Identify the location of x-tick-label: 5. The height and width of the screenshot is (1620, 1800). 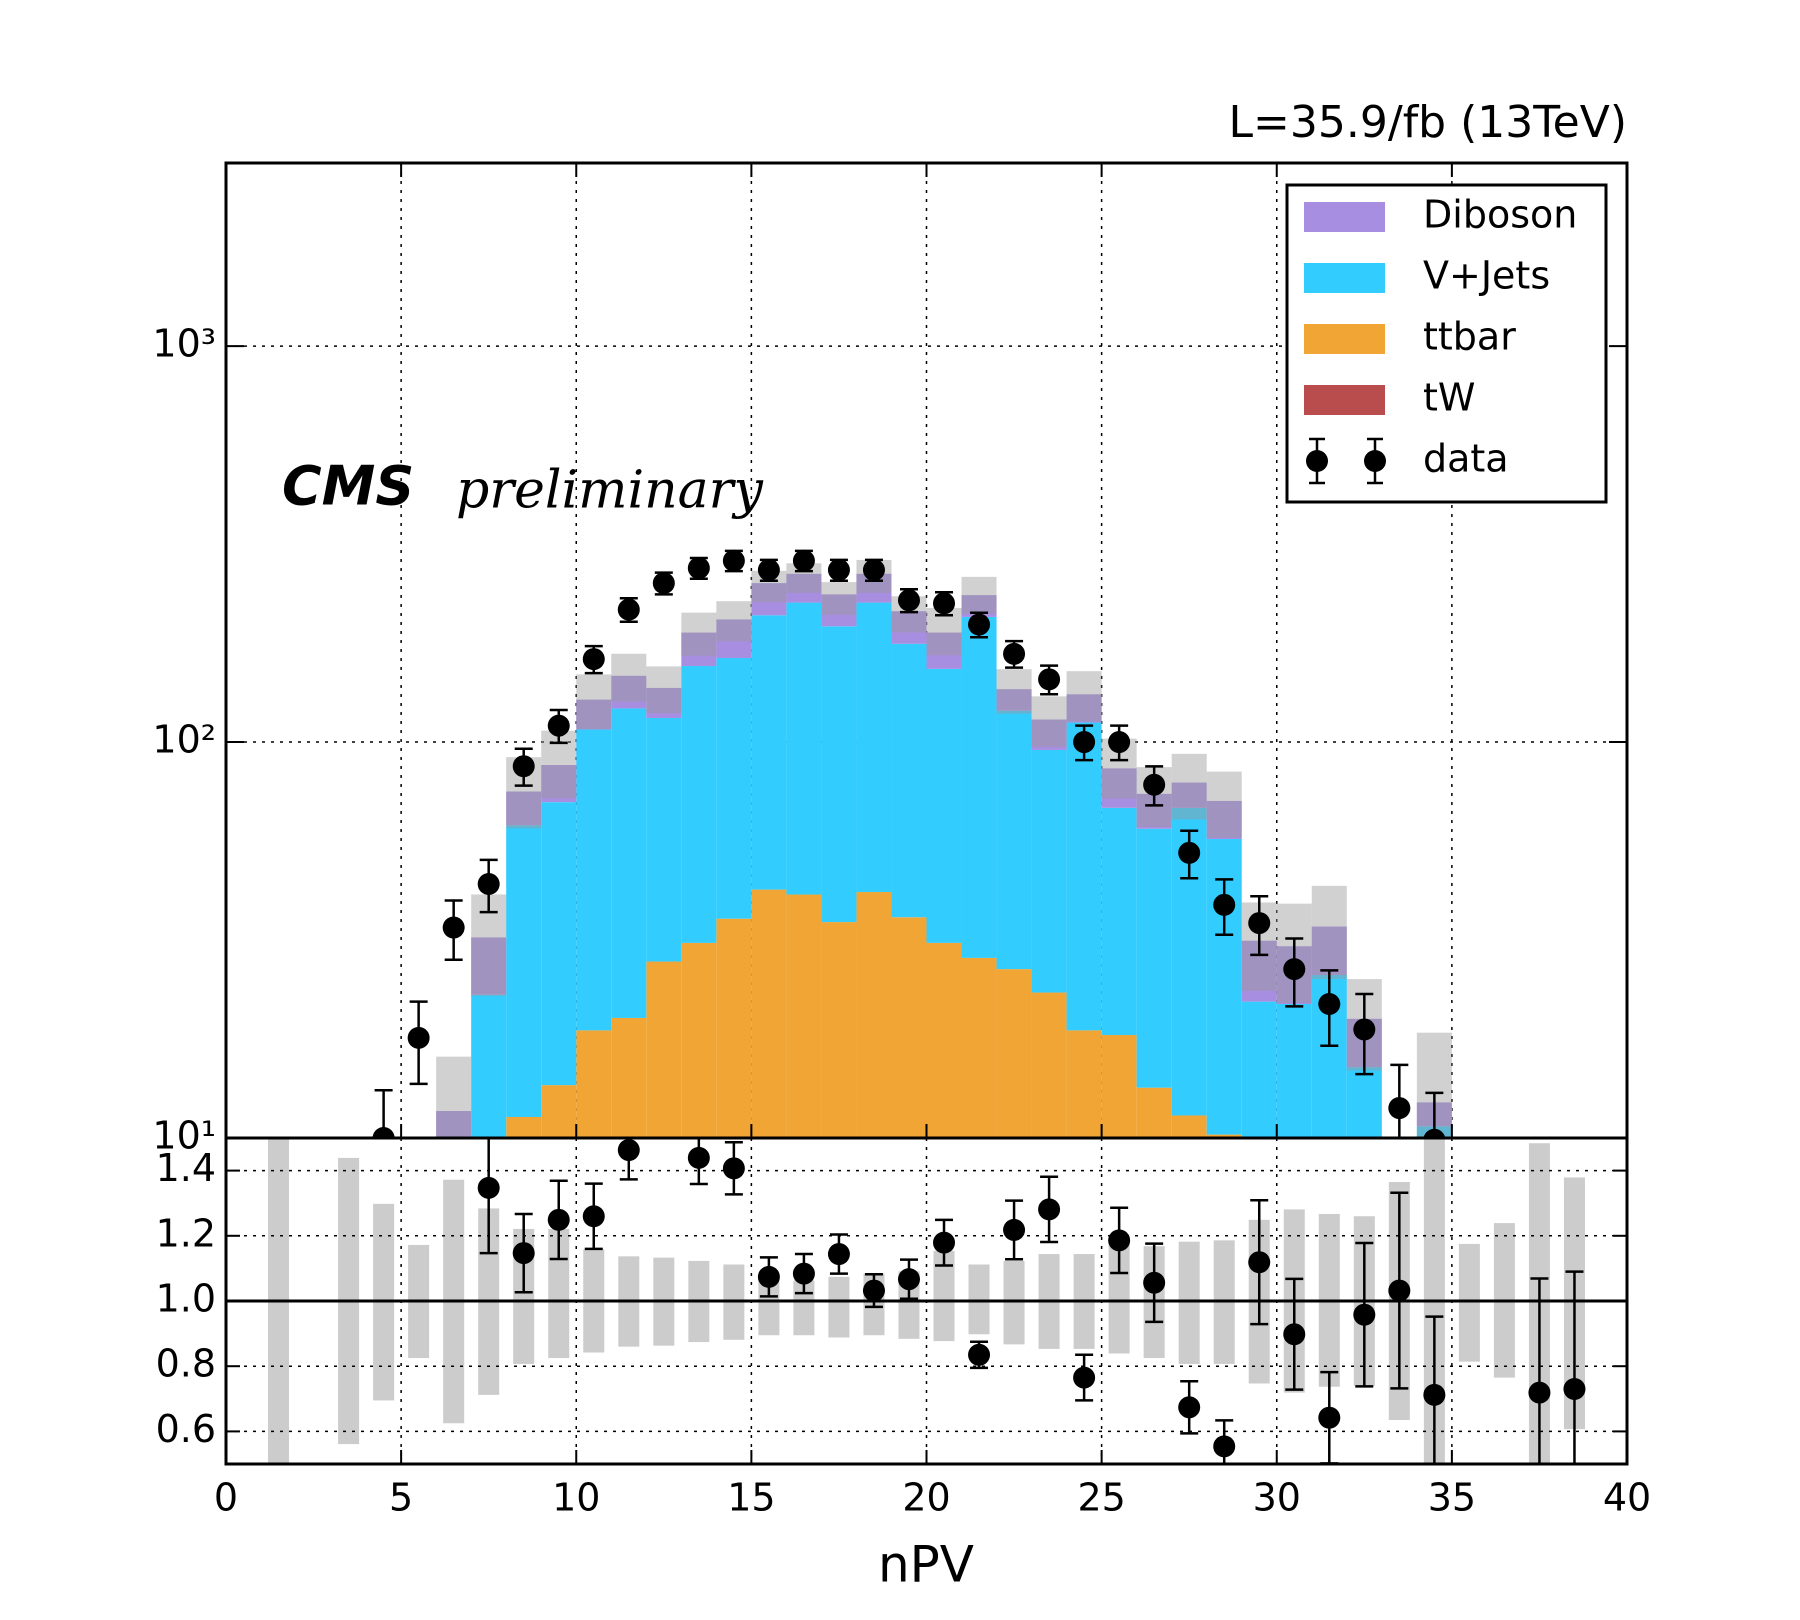
(401, 1498).